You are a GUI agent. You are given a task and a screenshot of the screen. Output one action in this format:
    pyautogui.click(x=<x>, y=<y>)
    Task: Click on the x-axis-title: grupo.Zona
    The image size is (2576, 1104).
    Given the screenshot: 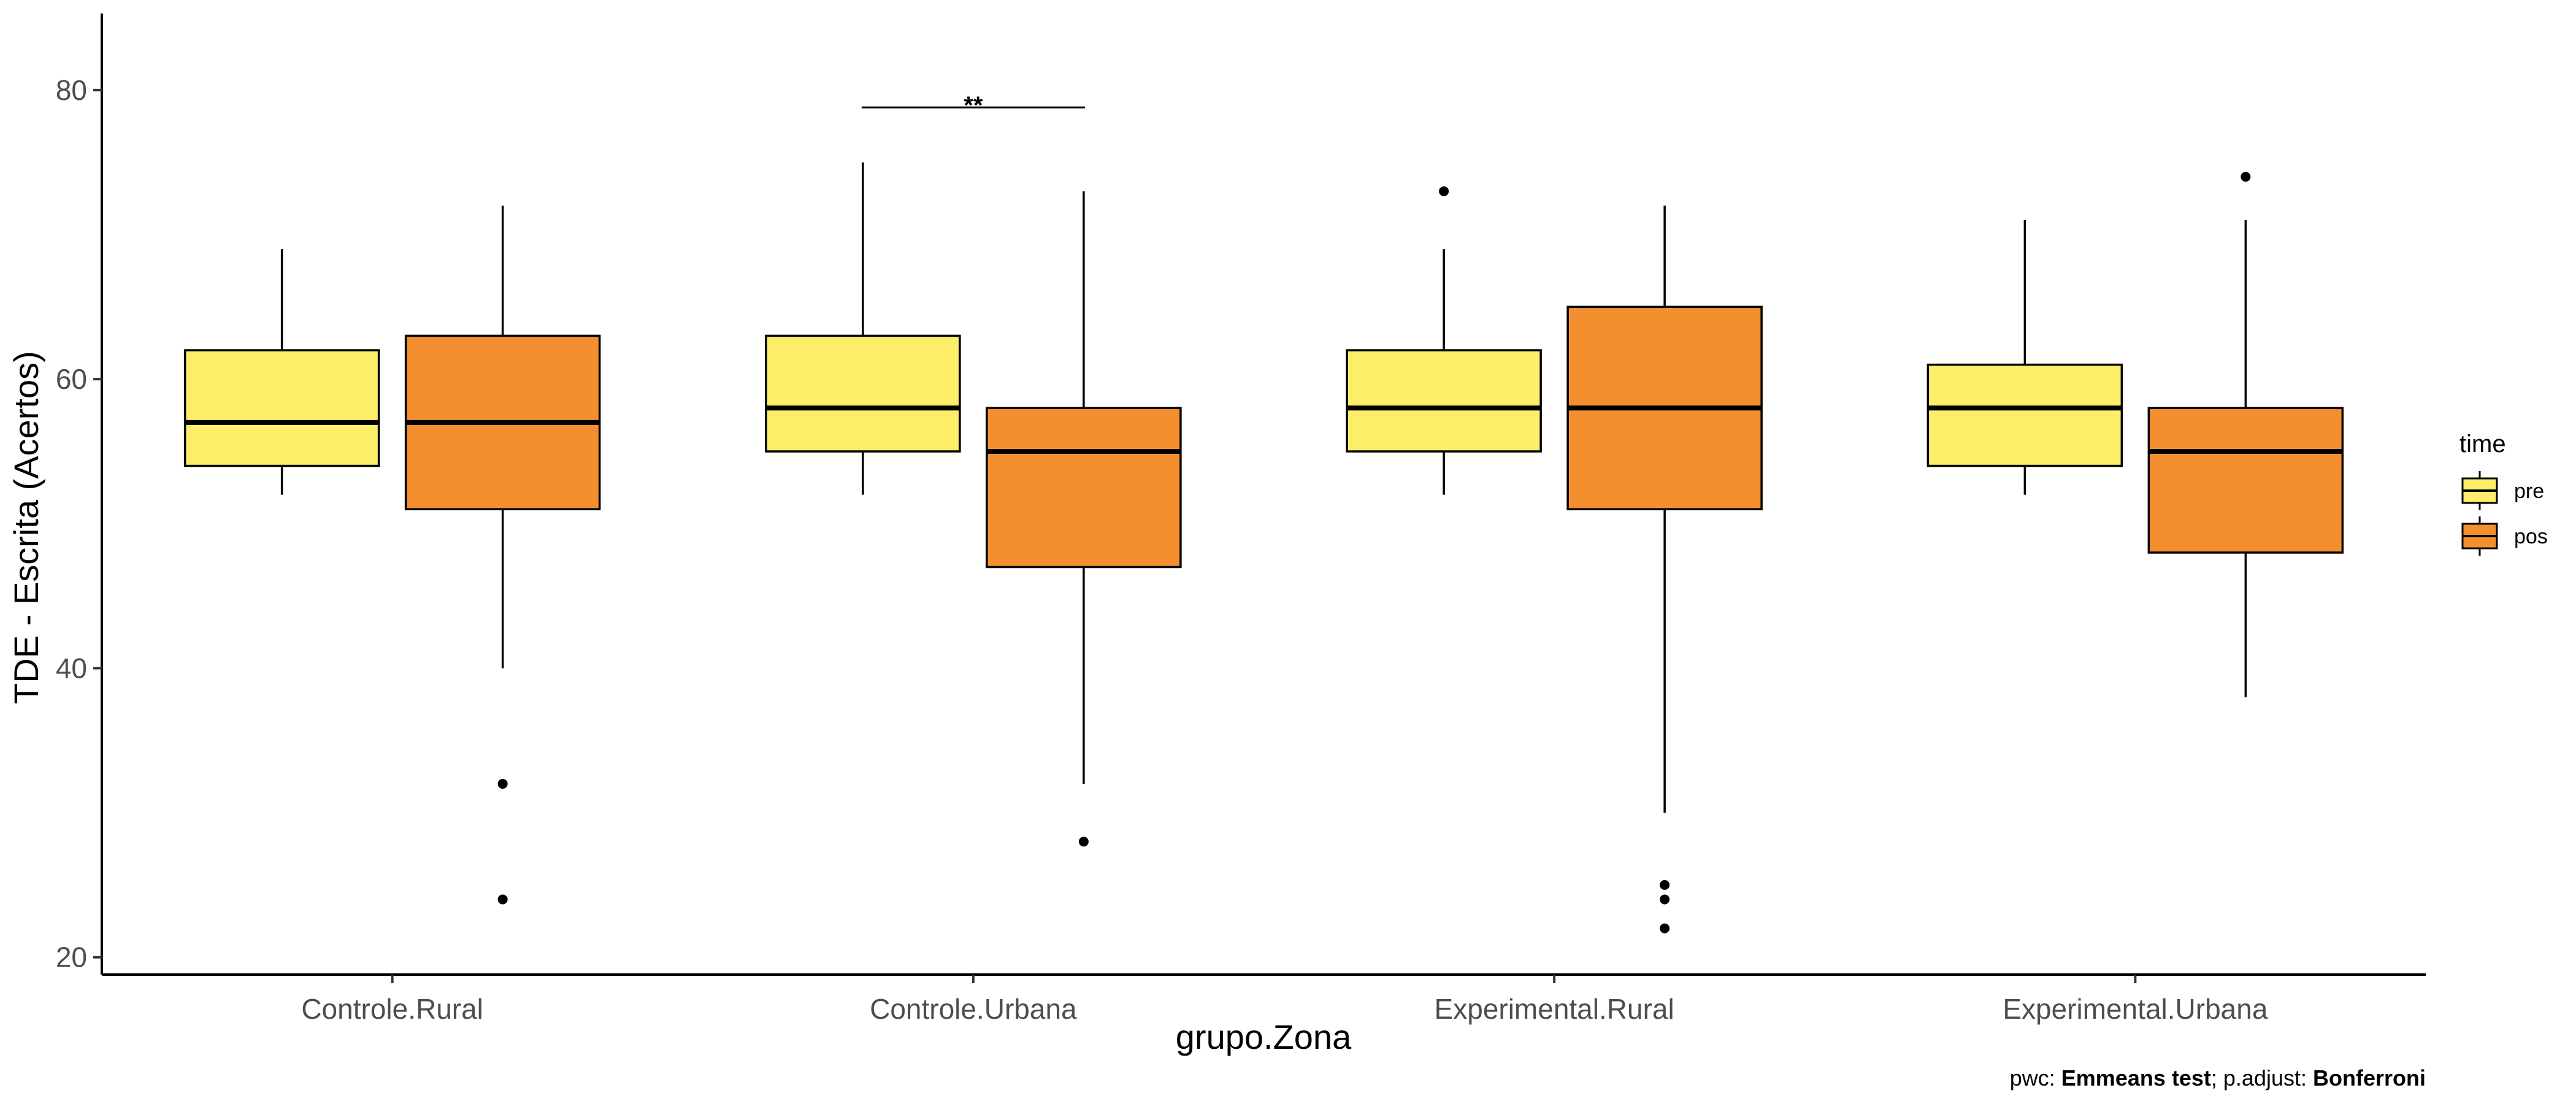 What is the action you would take?
    pyautogui.click(x=1264, y=1037)
    